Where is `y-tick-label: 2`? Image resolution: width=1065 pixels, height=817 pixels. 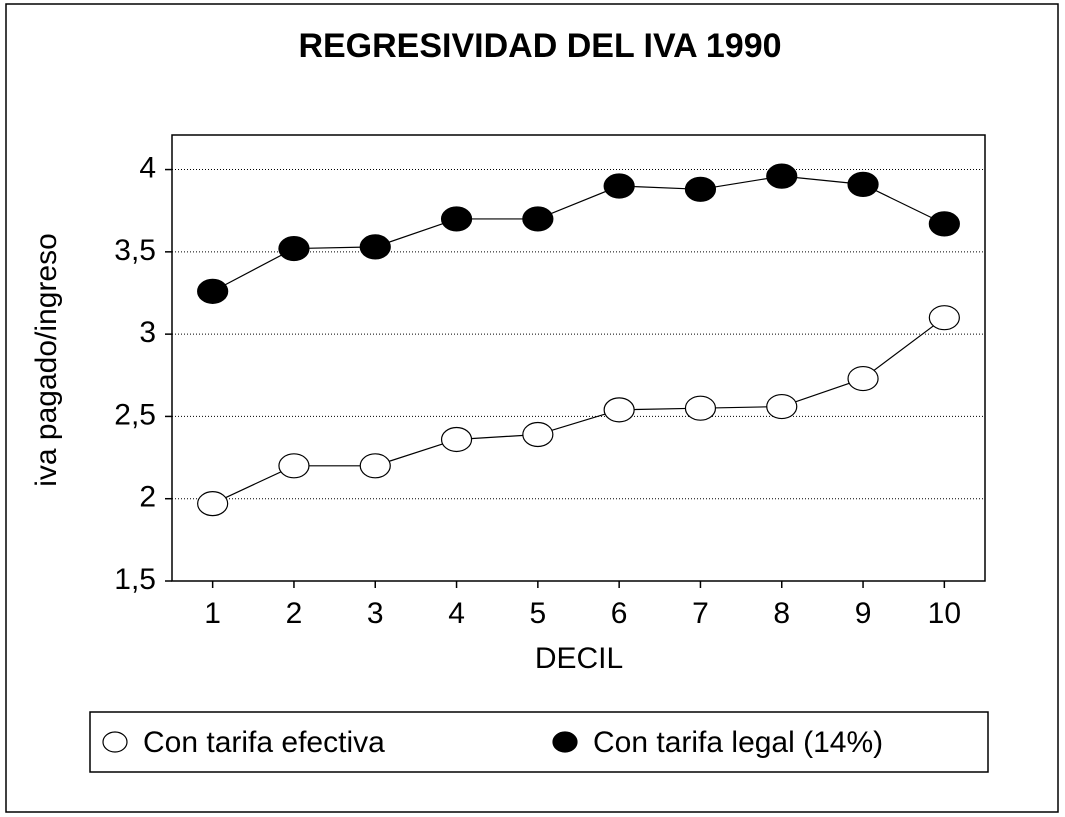 y-tick-label: 2 is located at coordinates (147, 497).